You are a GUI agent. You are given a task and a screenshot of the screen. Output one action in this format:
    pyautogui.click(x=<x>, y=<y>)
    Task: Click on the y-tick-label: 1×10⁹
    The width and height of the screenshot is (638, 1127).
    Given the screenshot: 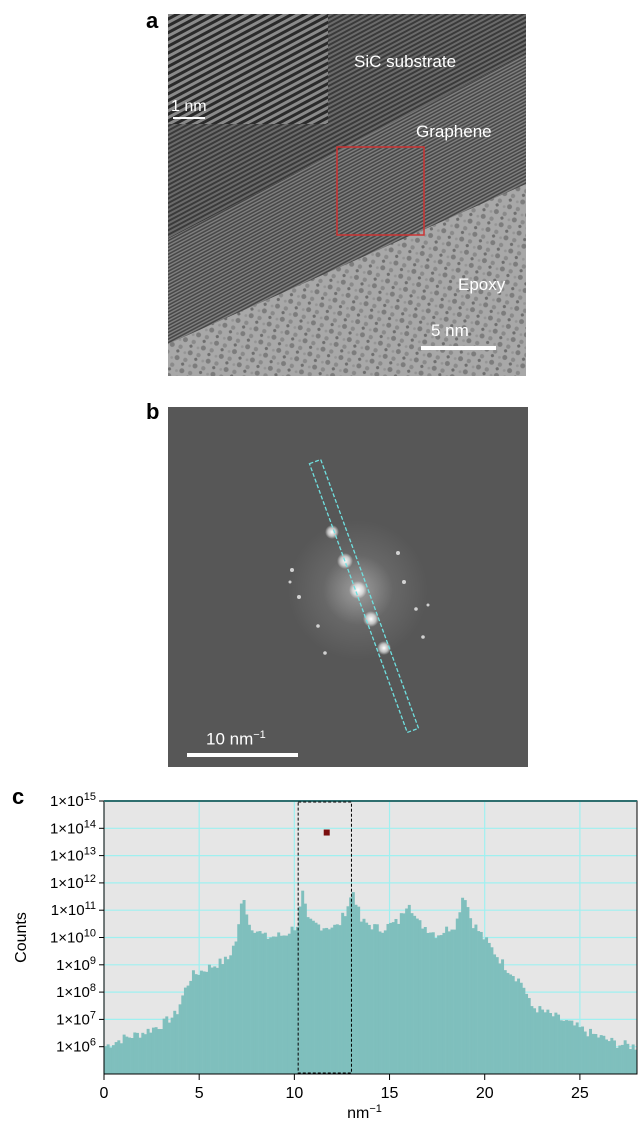 What is the action you would take?
    pyautogui.click(x=76, y=964)
    